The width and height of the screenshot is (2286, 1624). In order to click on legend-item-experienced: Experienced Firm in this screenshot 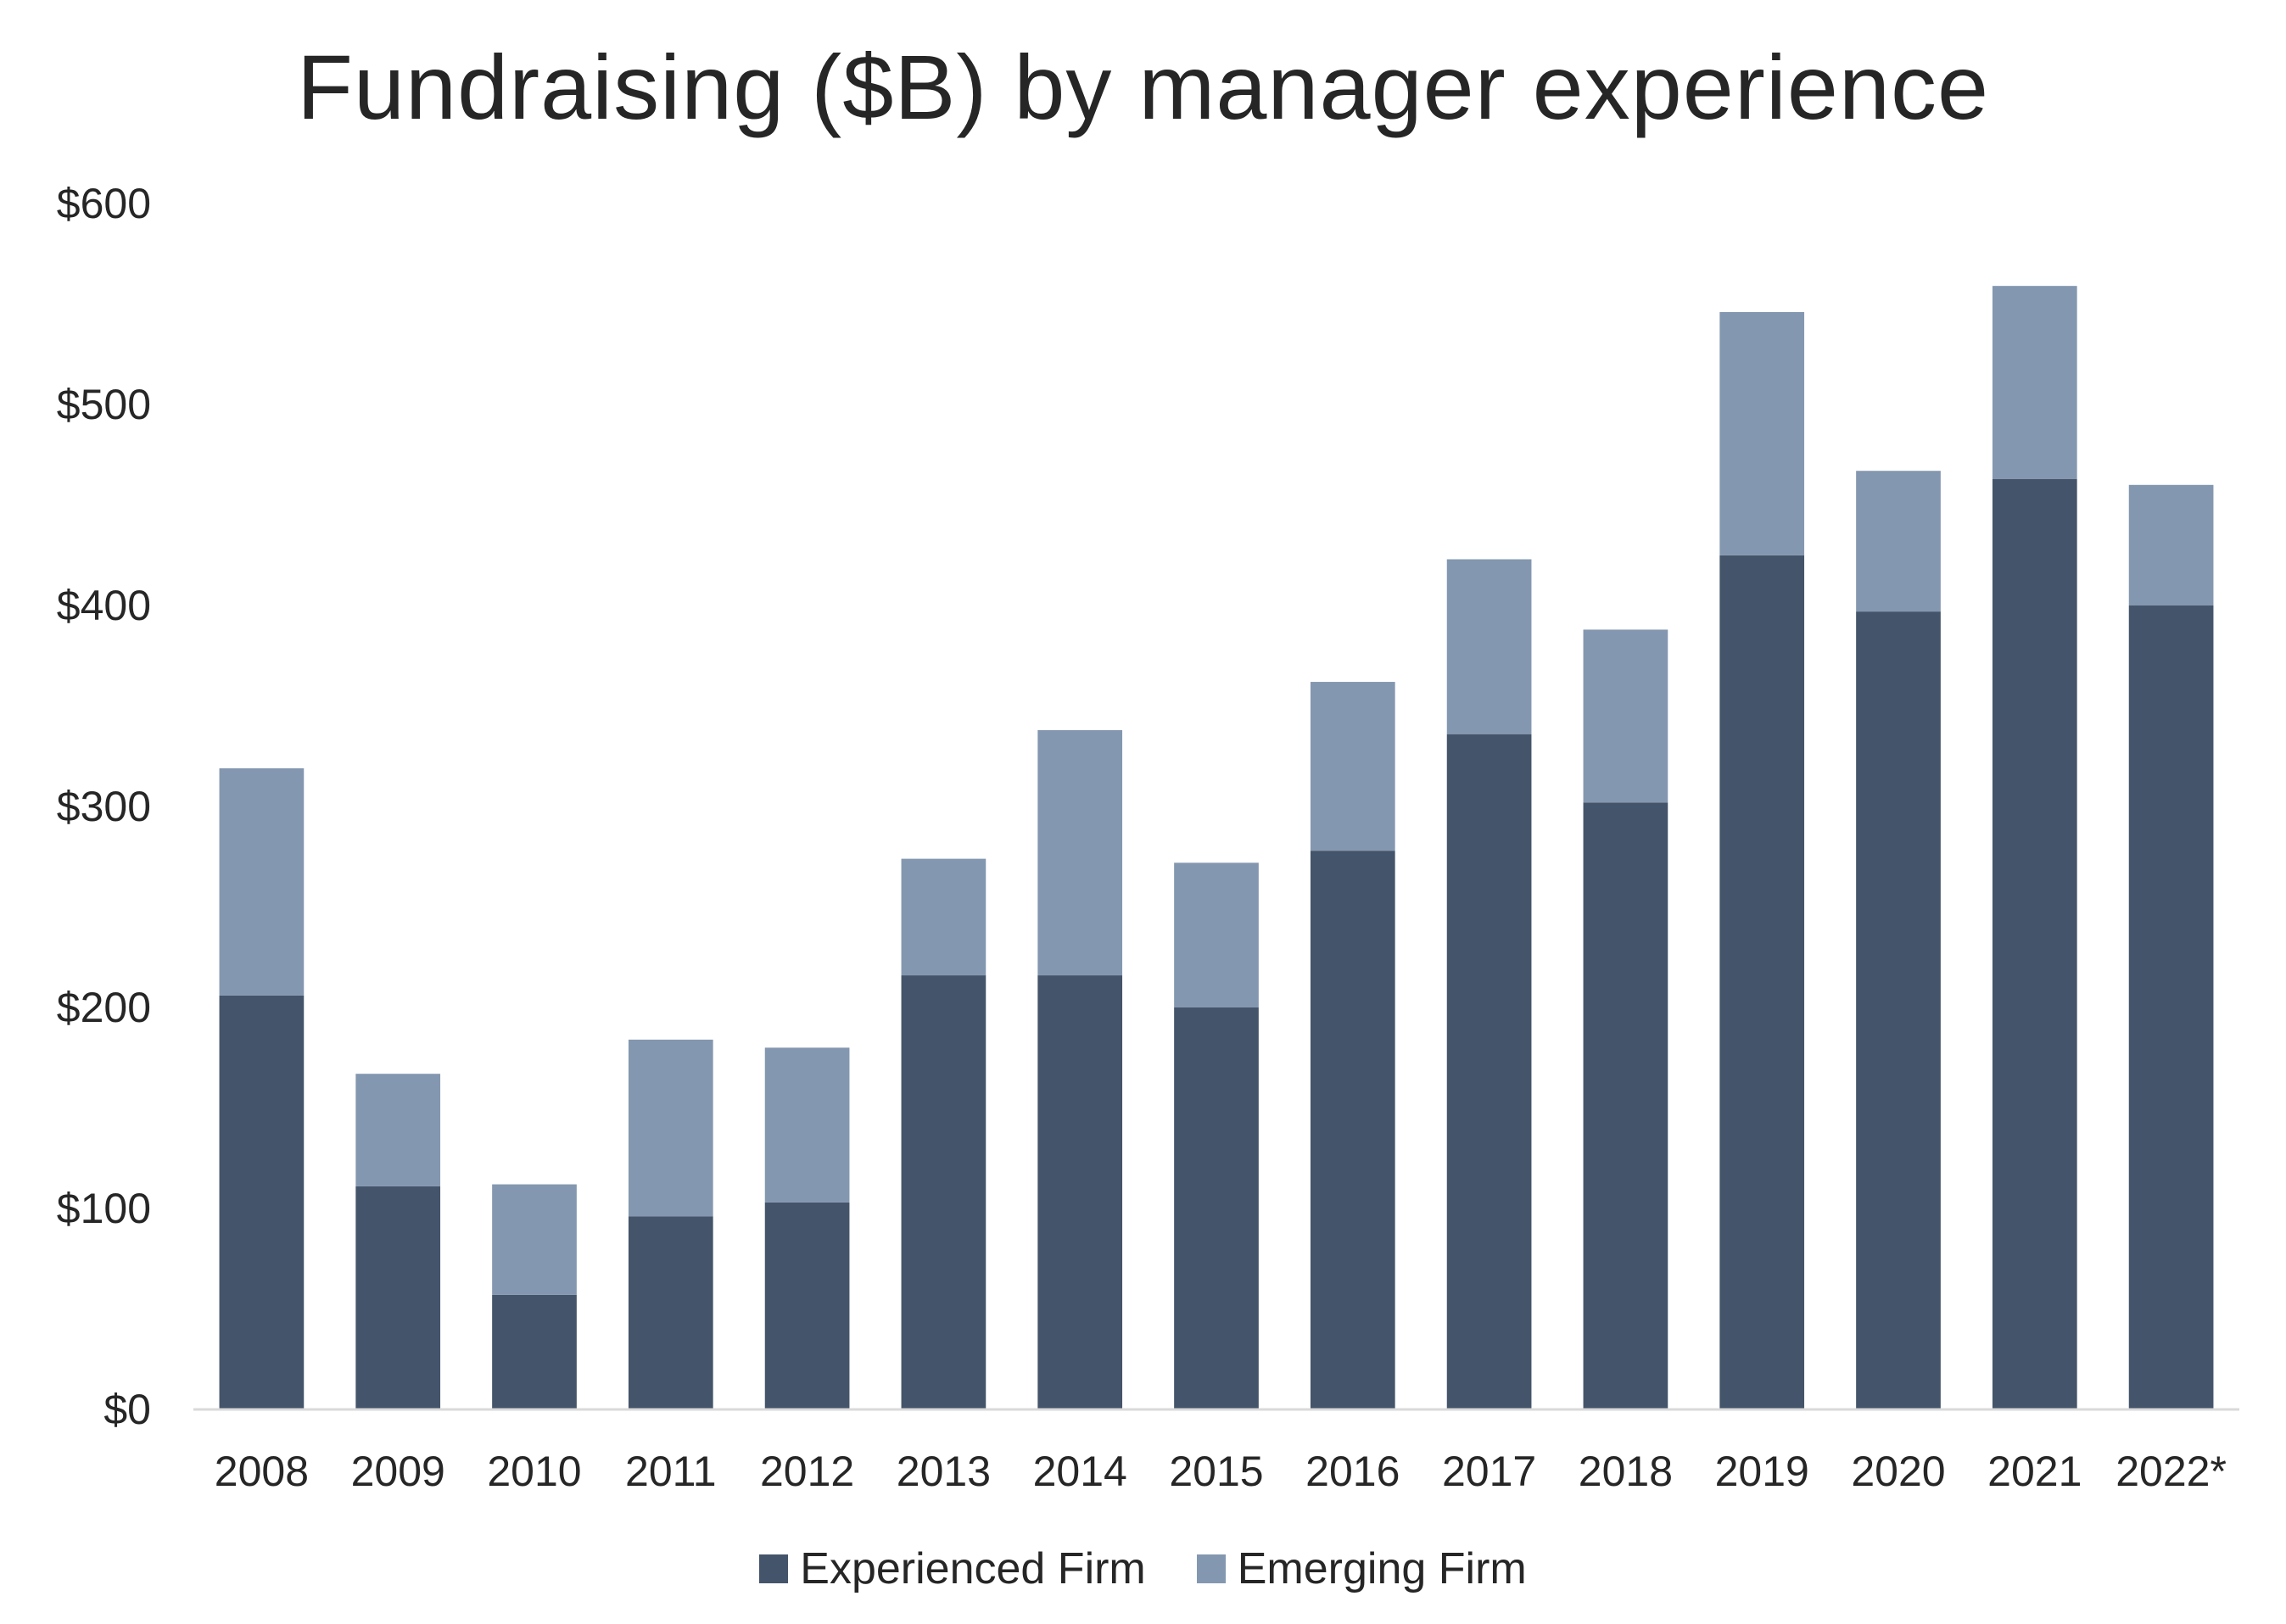, I will do `click(952, 1568)`.